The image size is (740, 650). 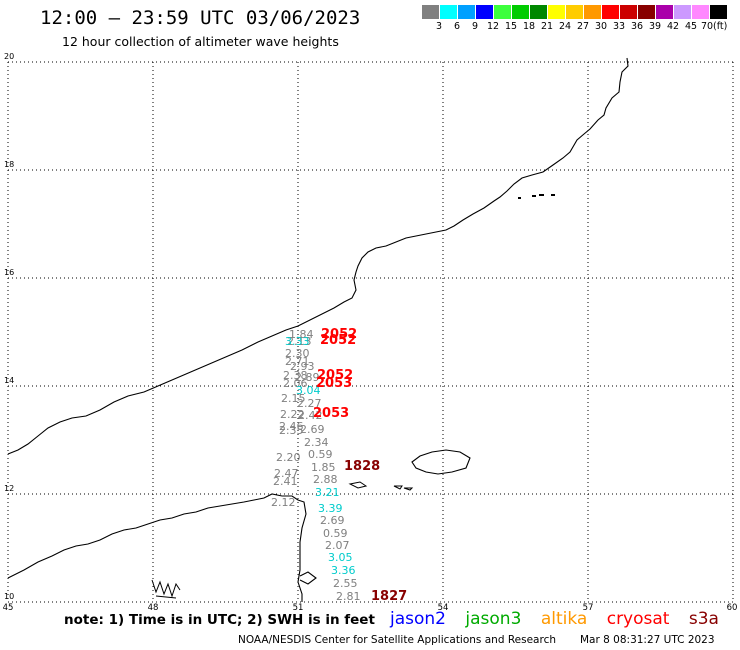 What do you see at coordinates (8, 608) in the screenshot?
I see `lon-label: 45` at bounding box center [8, 608].